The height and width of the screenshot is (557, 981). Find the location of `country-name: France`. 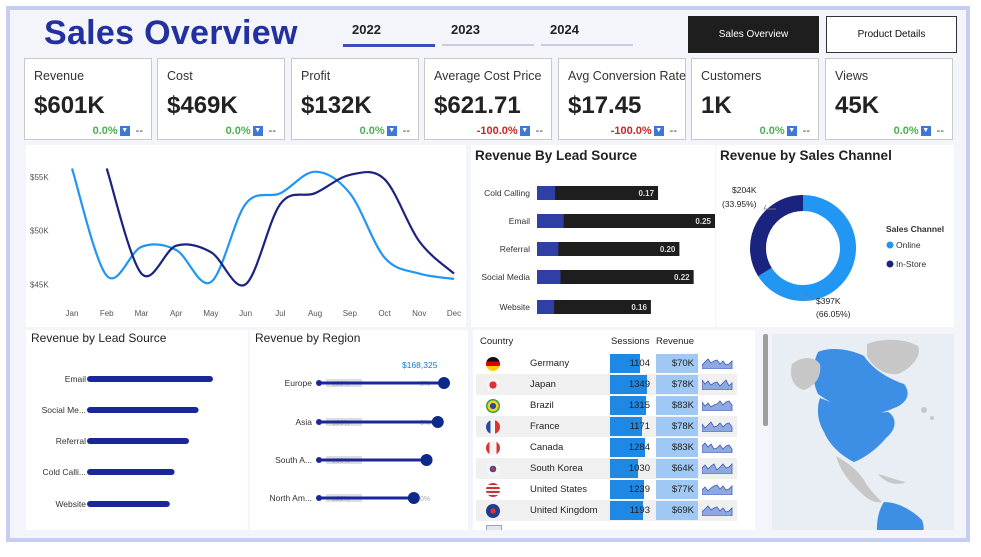

country-name: France is located at coordinates (545, 426).